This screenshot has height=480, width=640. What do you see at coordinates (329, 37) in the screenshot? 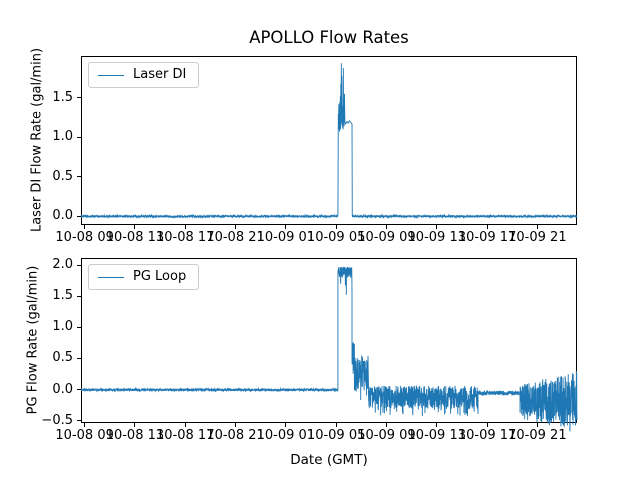
I see `chart-title: APOLLO Flow Rates` at bounding box center [329, 37].